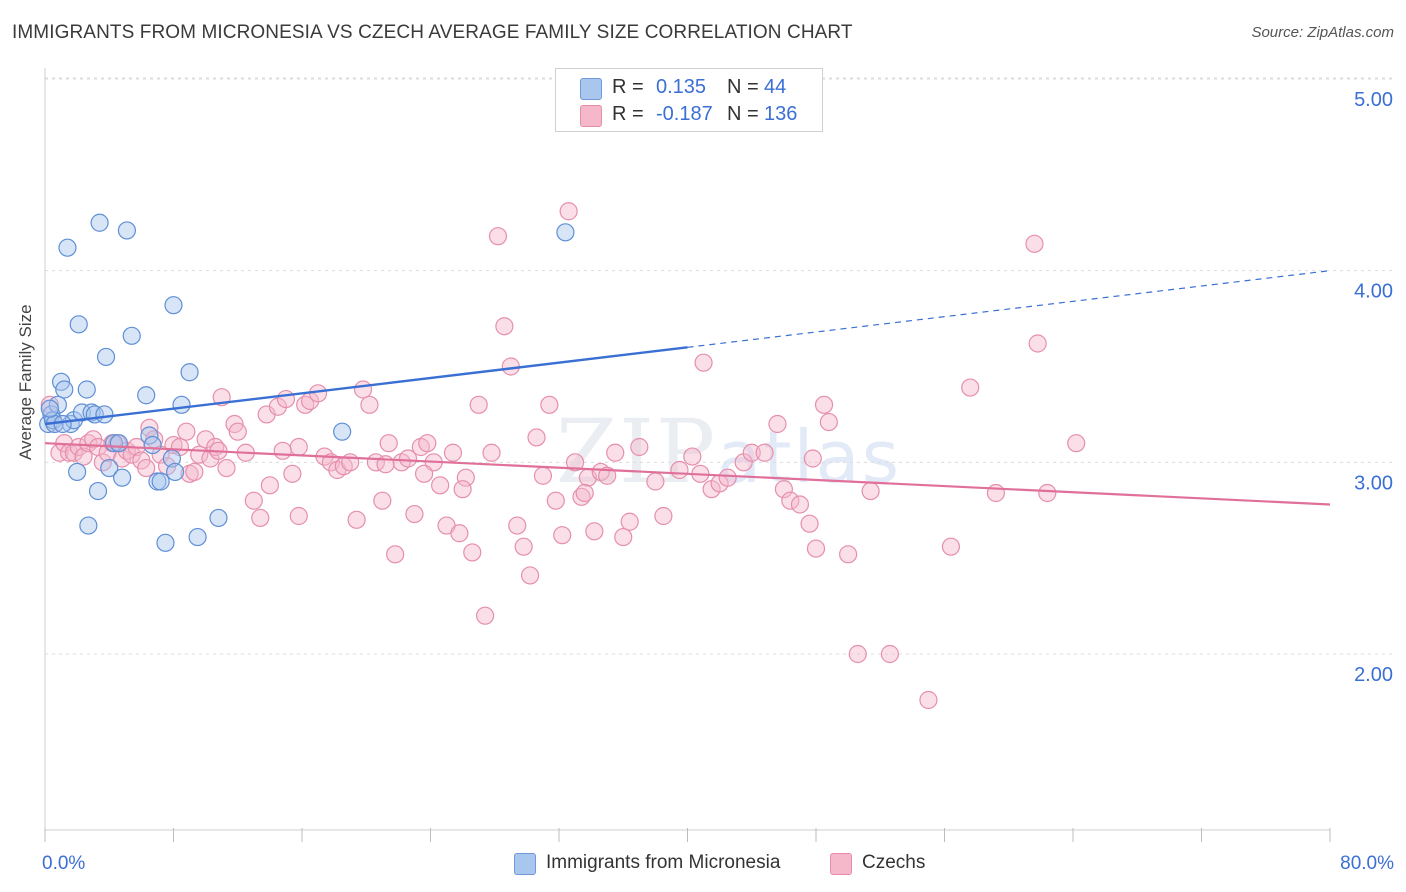 This screenshot has width=1406, height=892. What do you see at coordinates (1373, 292) in the screenshot?
I see `y-tick-label: 4.00` at bounding box center [1373, 292].